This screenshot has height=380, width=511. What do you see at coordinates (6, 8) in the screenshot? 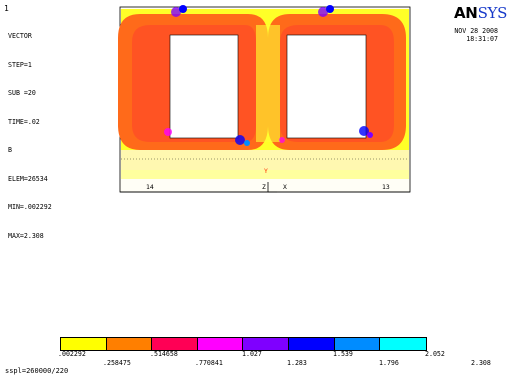
I see `window-number: 1` at bounding box center [6, 8].